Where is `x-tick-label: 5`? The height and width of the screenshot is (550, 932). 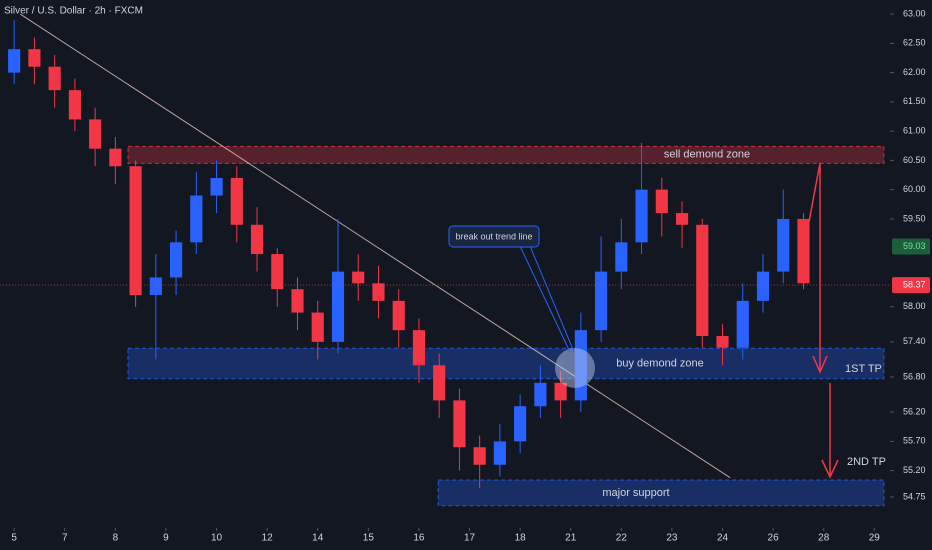 x-tick-label: 5 is located at coordinates (14, 538).